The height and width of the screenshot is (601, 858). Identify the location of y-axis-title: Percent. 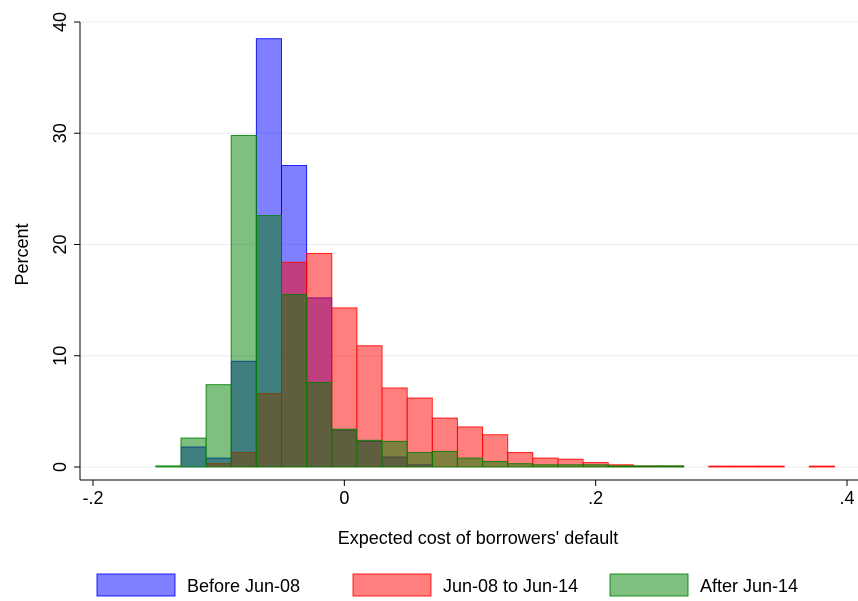
(22, 254).